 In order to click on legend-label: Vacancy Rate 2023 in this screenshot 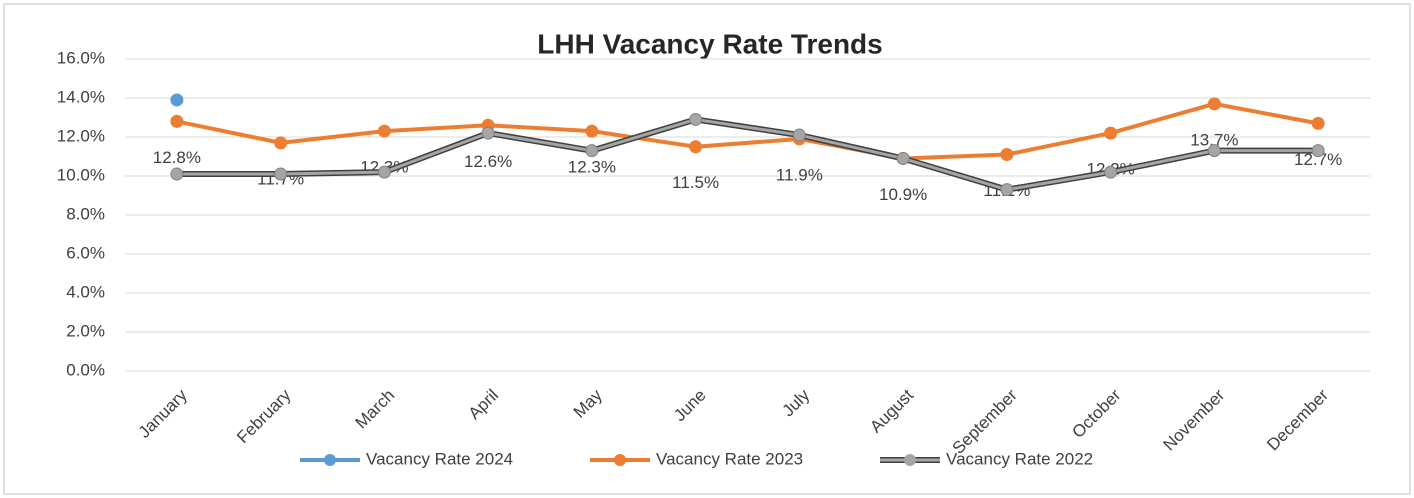, I will do `click(729, 458)`.